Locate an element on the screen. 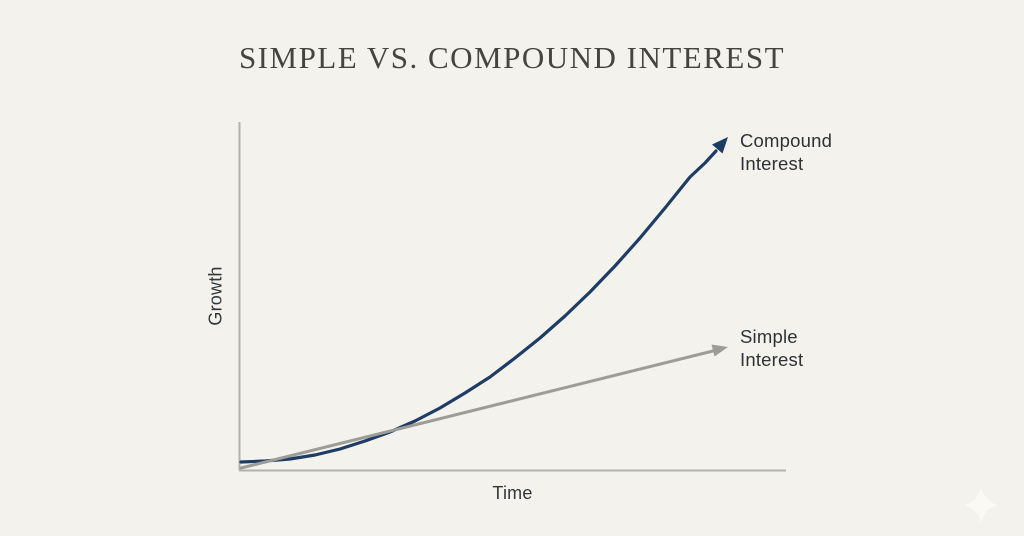 The height and width of the screenshot is (536, 1024). sparkle-watermark-icon is located at coordinates (981, 505).